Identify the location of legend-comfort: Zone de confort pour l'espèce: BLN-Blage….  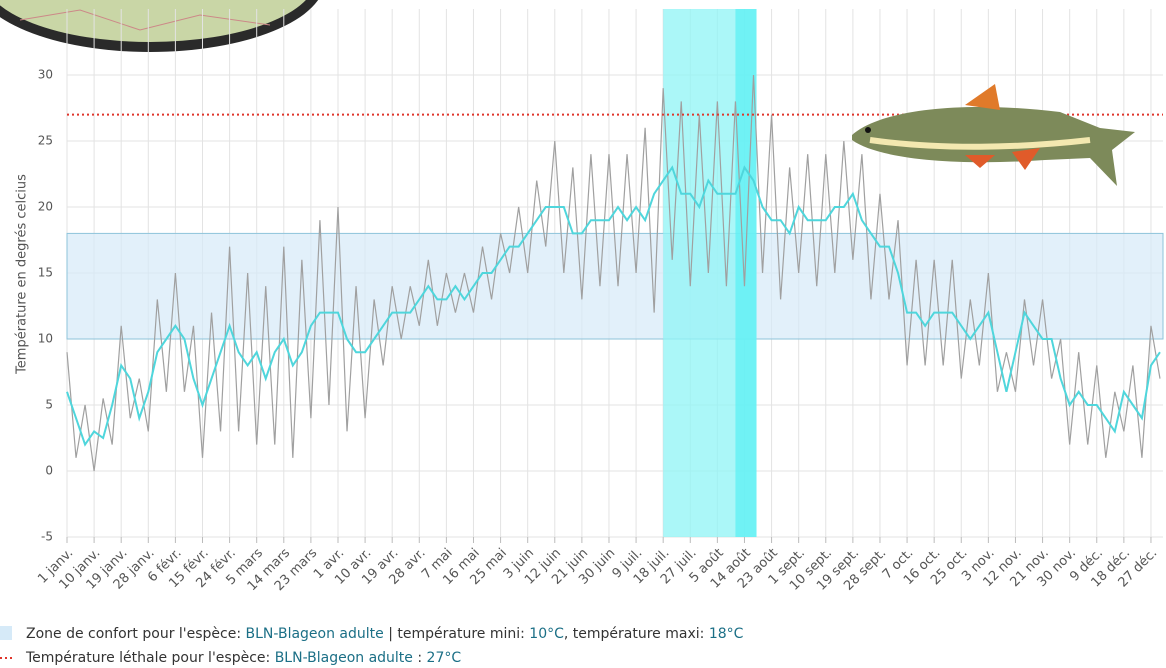
(385, 634).